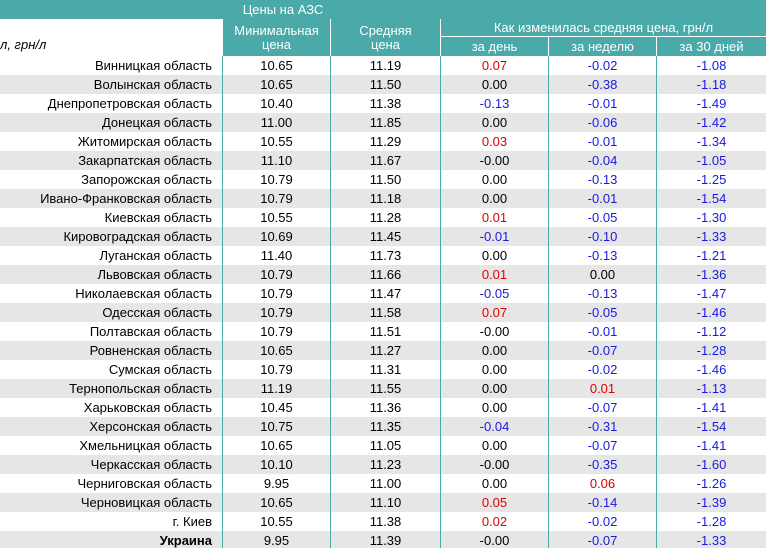 The image size is (766, 548). I want to click on change-week: -0.10, so click(602, 236).